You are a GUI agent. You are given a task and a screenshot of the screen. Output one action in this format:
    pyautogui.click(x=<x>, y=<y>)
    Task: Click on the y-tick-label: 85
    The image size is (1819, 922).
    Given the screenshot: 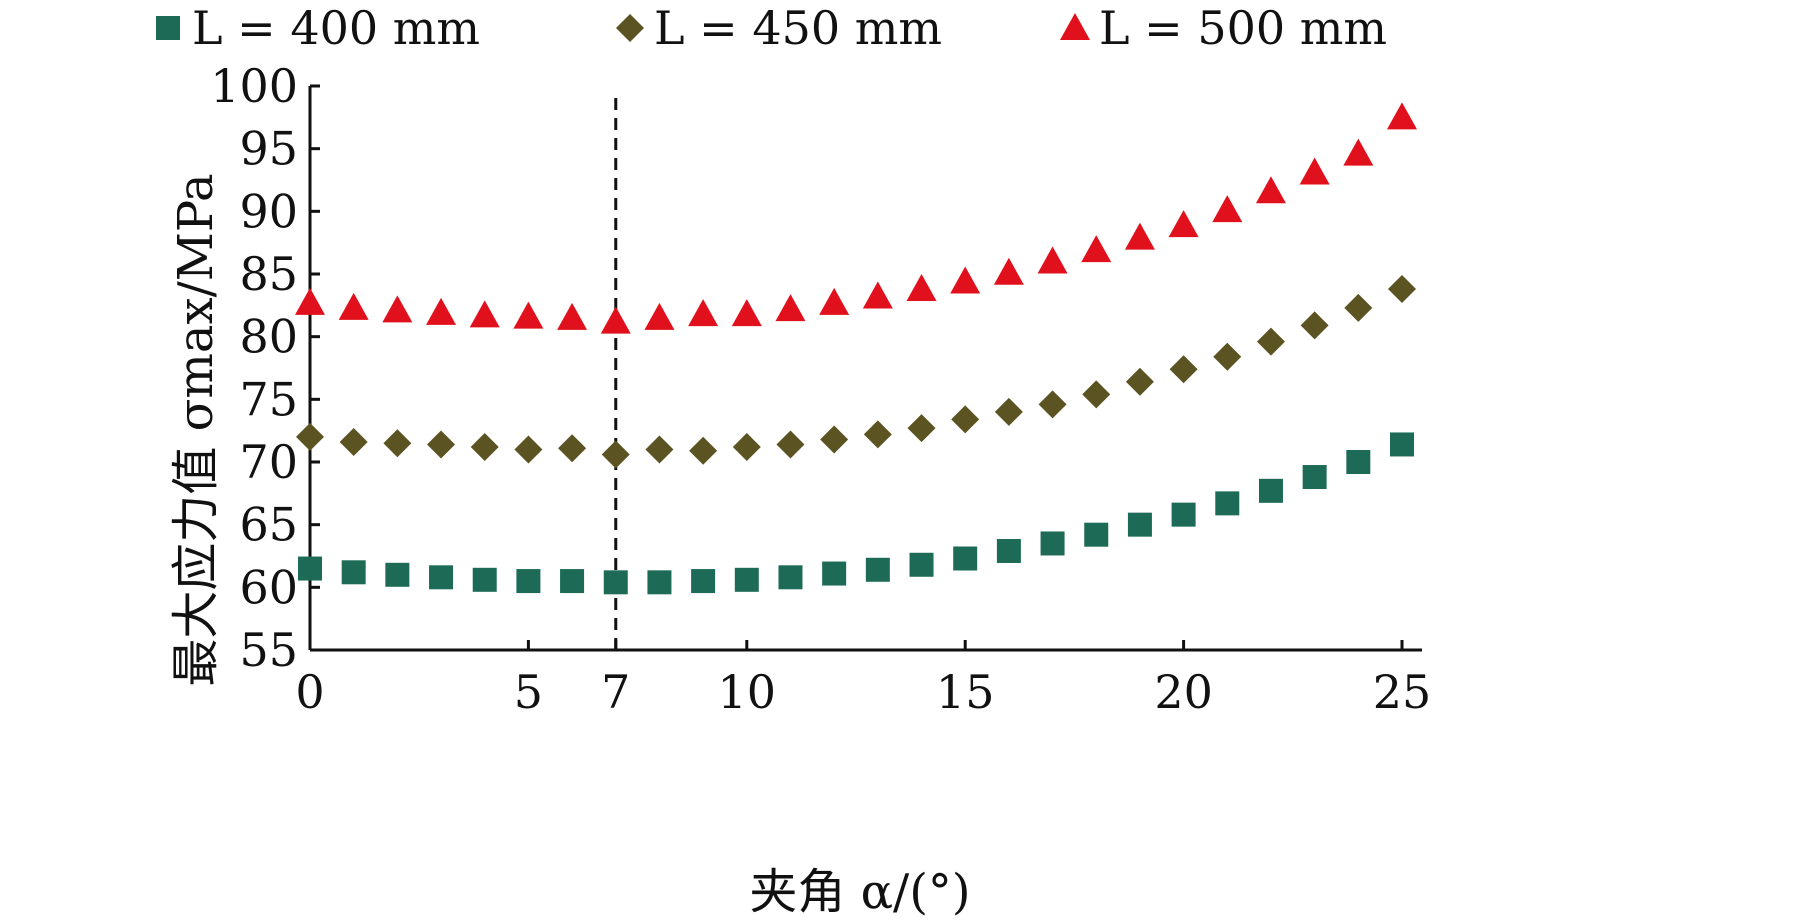 What is the action you would take?
    pyautogui.click(x=268, y=274)
    